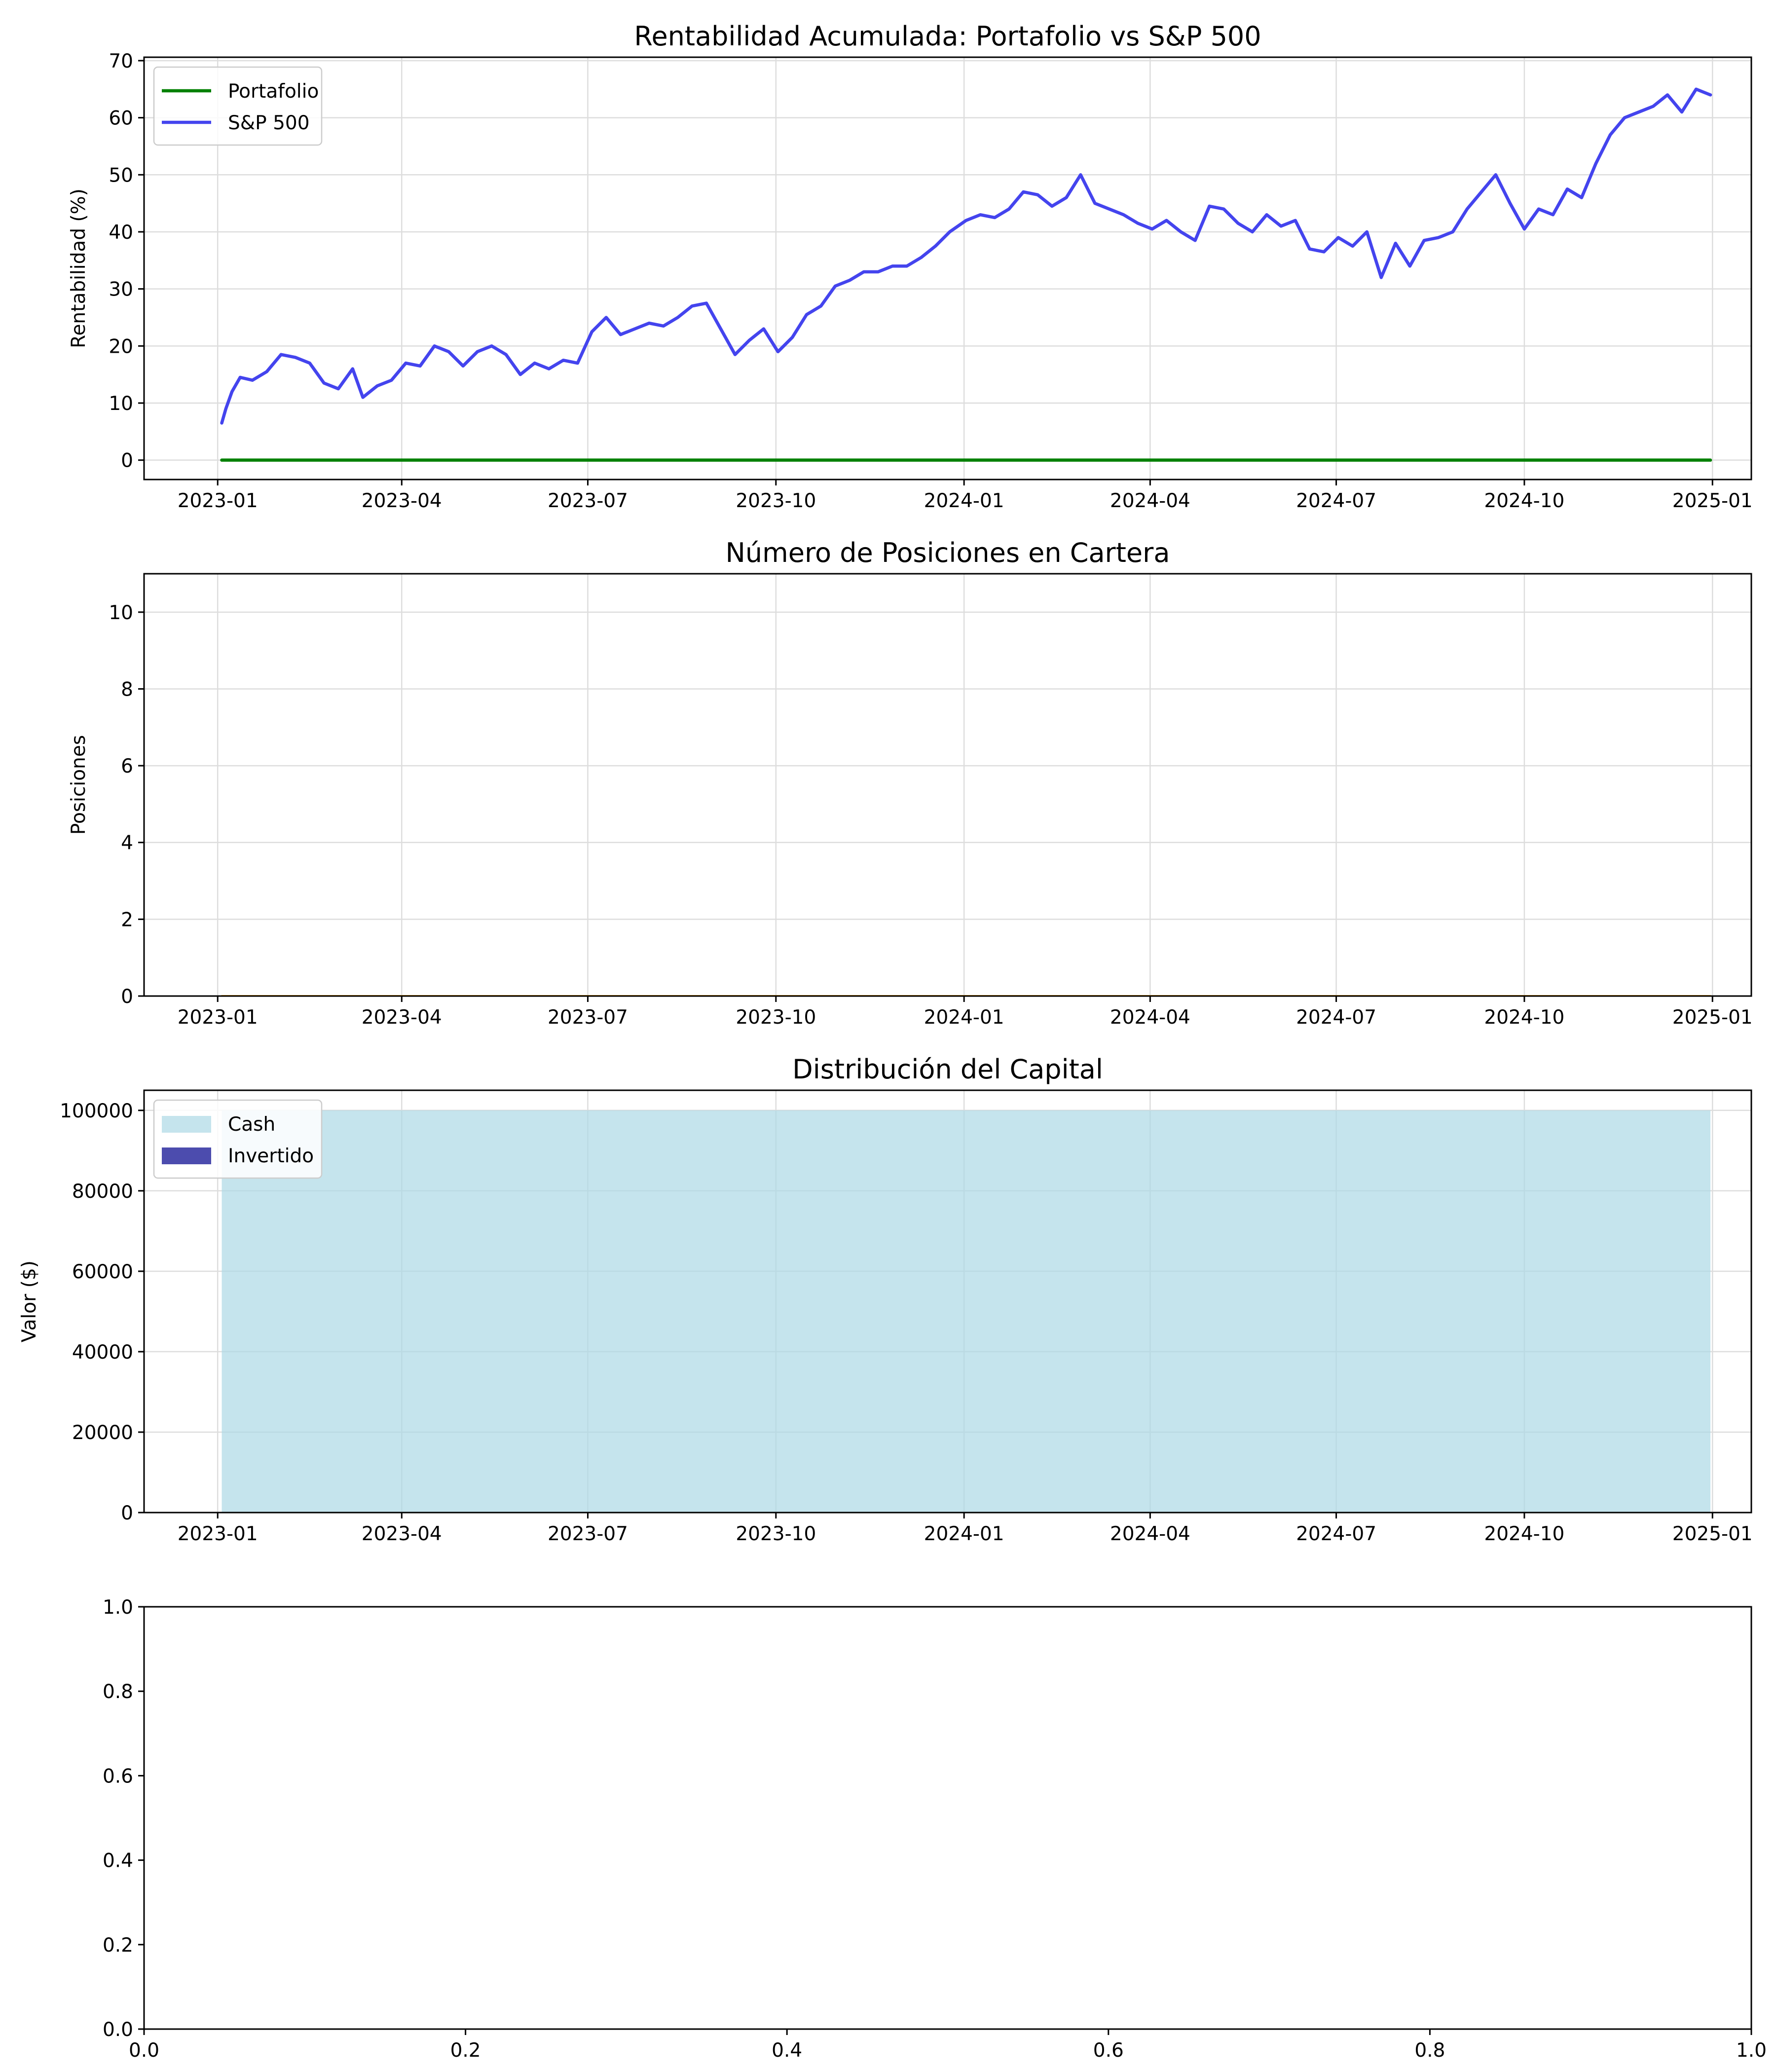  I want to click on legend-label: Invertido, so click(271, 1156).